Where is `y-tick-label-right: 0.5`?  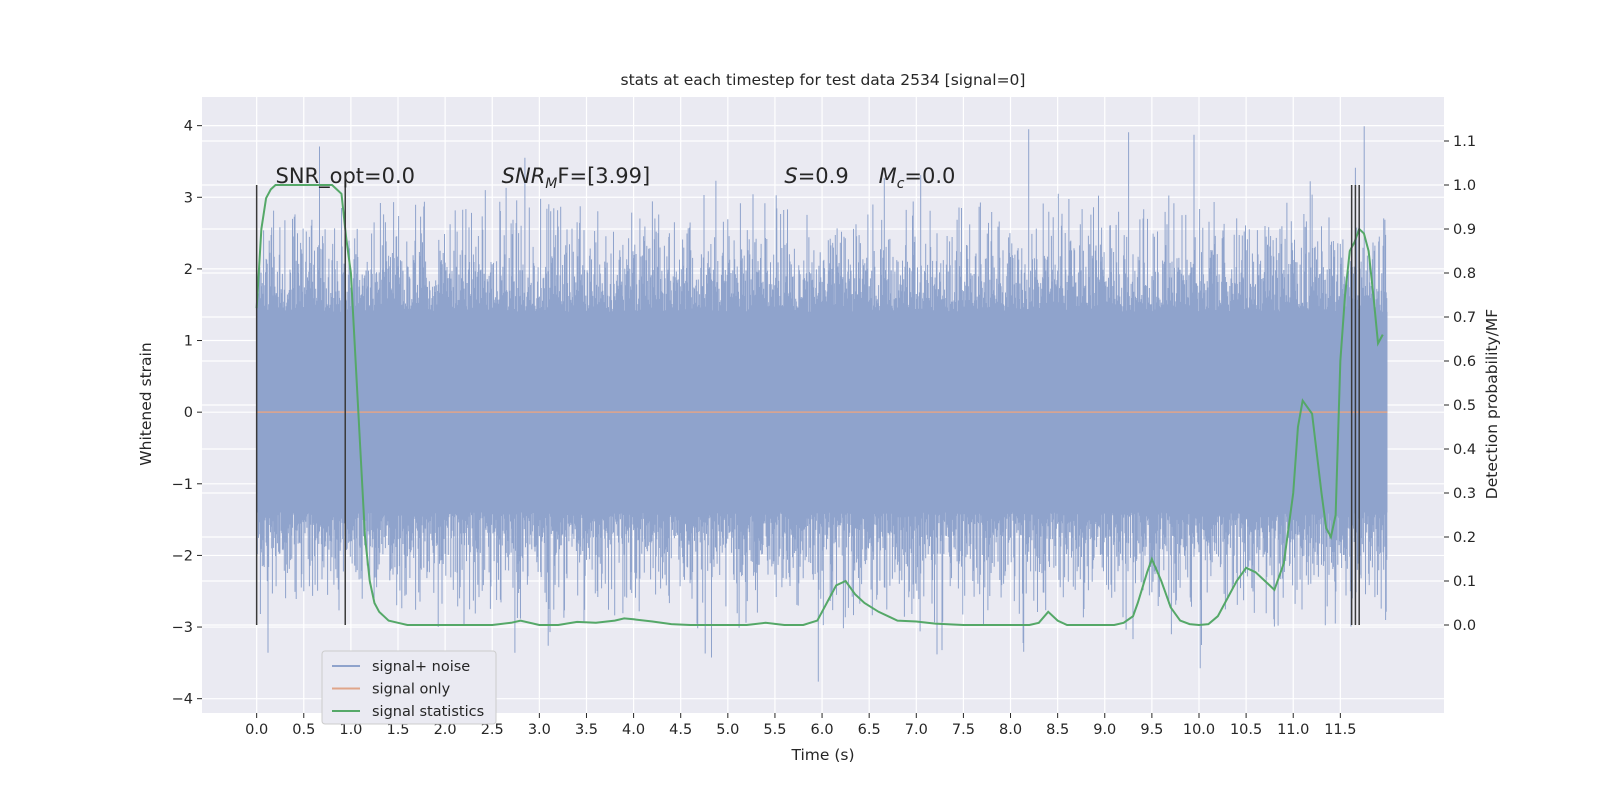
y-tick-label-right: 0.5 is located at coordinates (1464, 406).